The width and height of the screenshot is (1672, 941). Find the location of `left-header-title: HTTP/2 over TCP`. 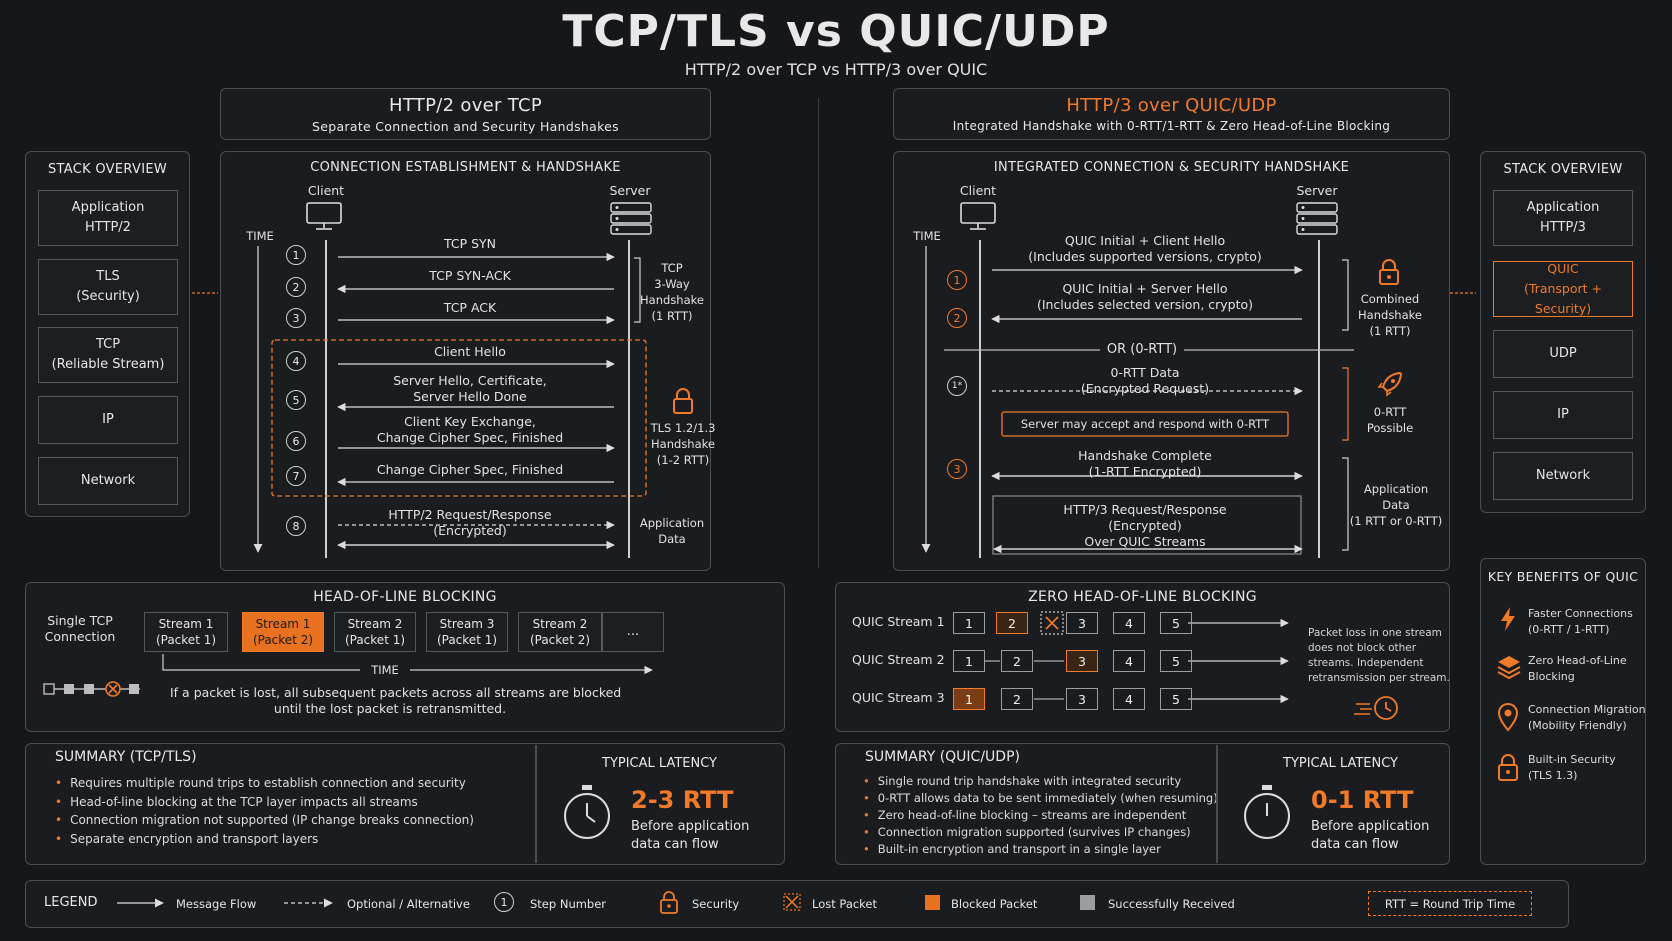

left-header-title: HTTP/2 over TCP is located at coordinates (465, 105).